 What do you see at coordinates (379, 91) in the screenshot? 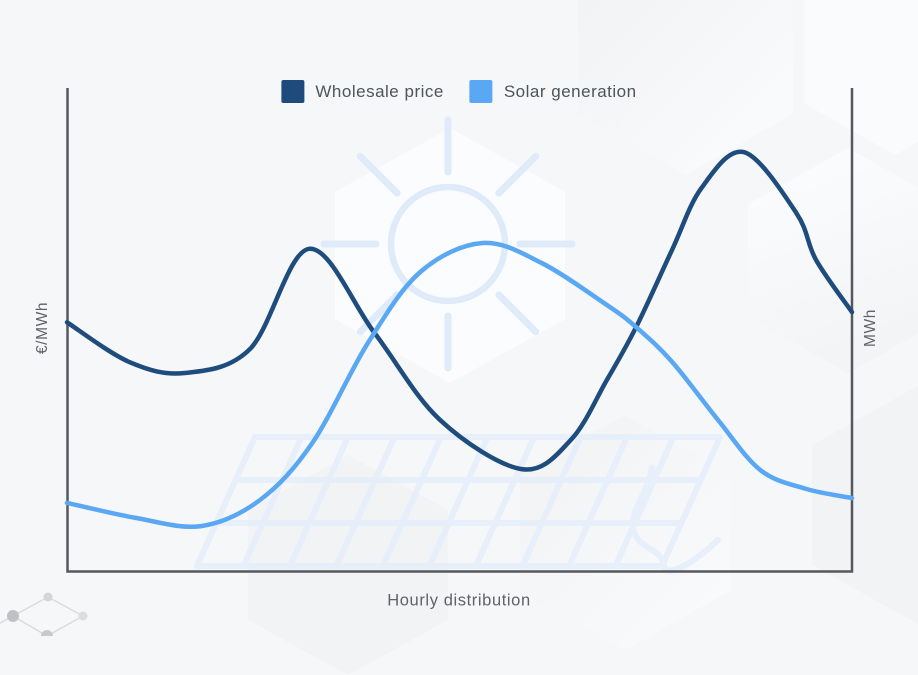
I see `wholesale-price-label: Wholesale price` at bounding box center [379, 91].